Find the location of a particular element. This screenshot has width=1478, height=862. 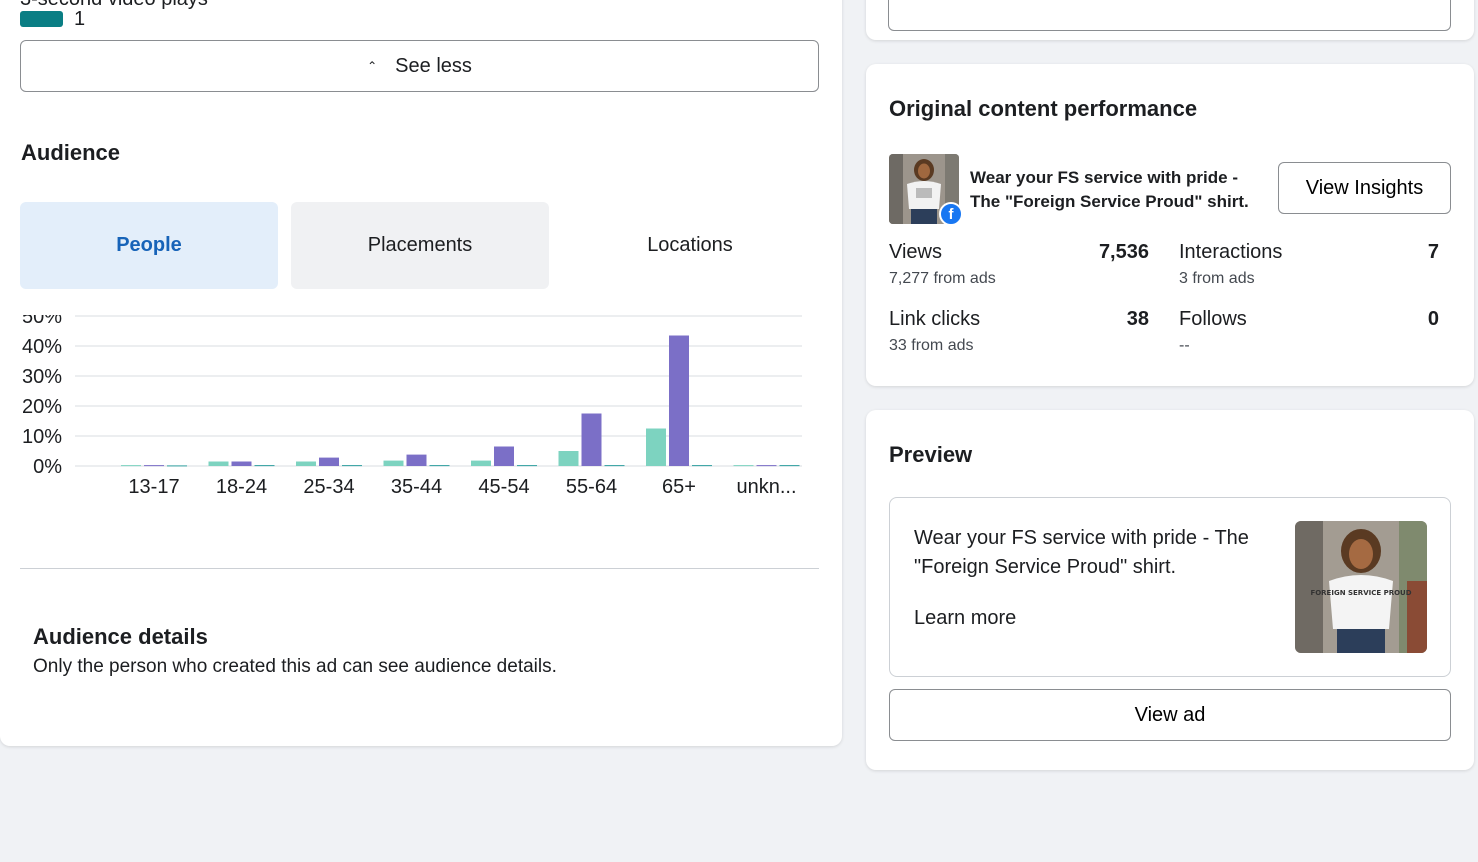

x-tick-label: 18-24 is located at coordinates (241, 487).